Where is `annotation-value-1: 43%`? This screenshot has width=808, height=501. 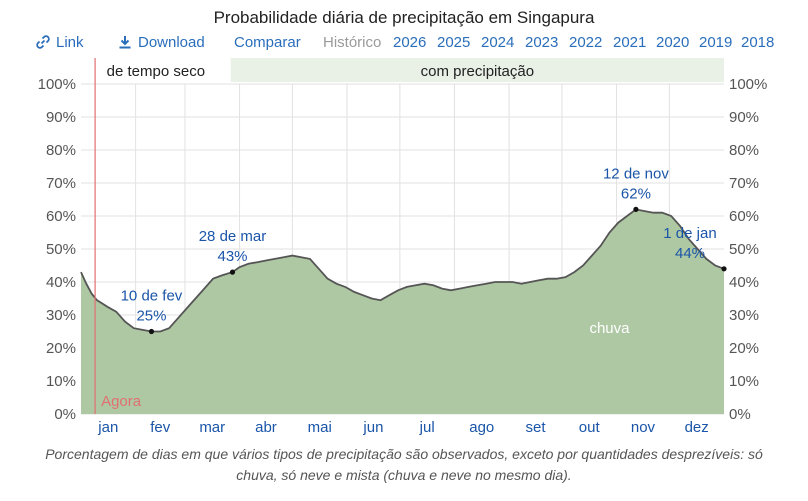
annotation-value-1: 43% is located at coordinates (232, 256).